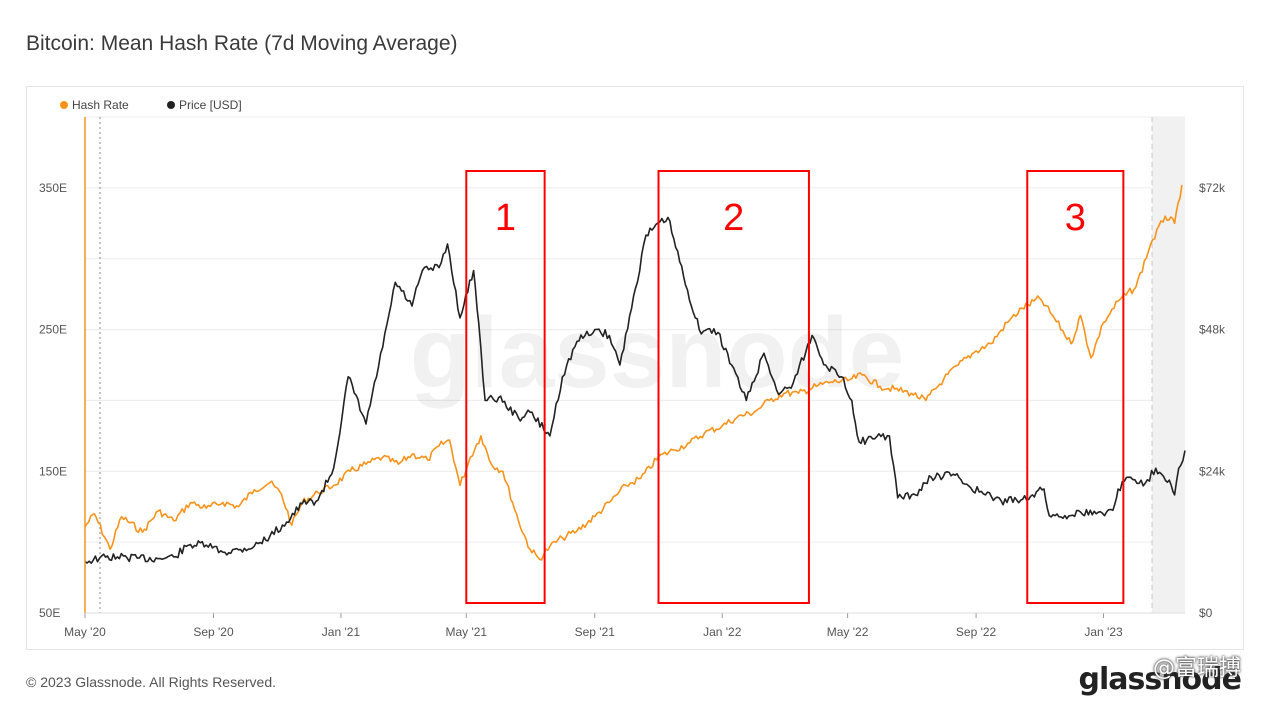 The width and height of the screenshot is (1269, 714). I want to click on x-tick-label: May '22, so click(848, 632).